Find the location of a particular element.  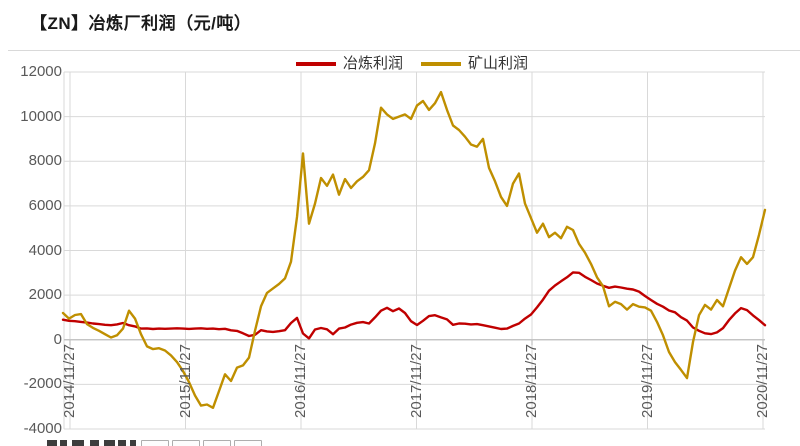

smelting-profit-line-swatch is located at coordinates (316, 64).